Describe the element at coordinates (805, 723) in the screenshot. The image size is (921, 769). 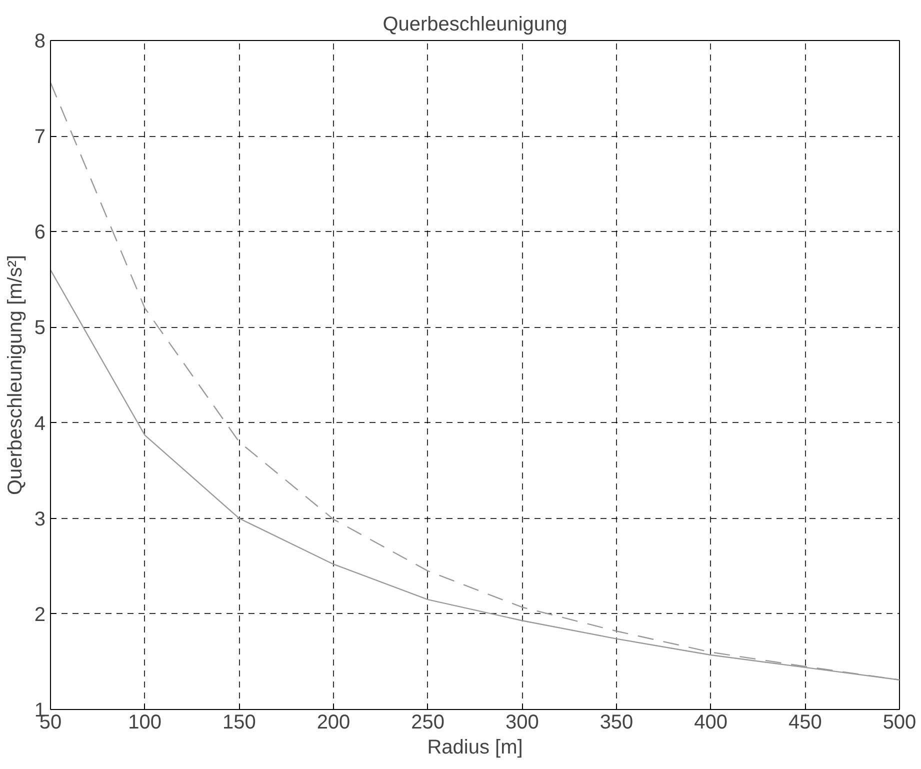
I see `x-tick-label: 450` at that location.